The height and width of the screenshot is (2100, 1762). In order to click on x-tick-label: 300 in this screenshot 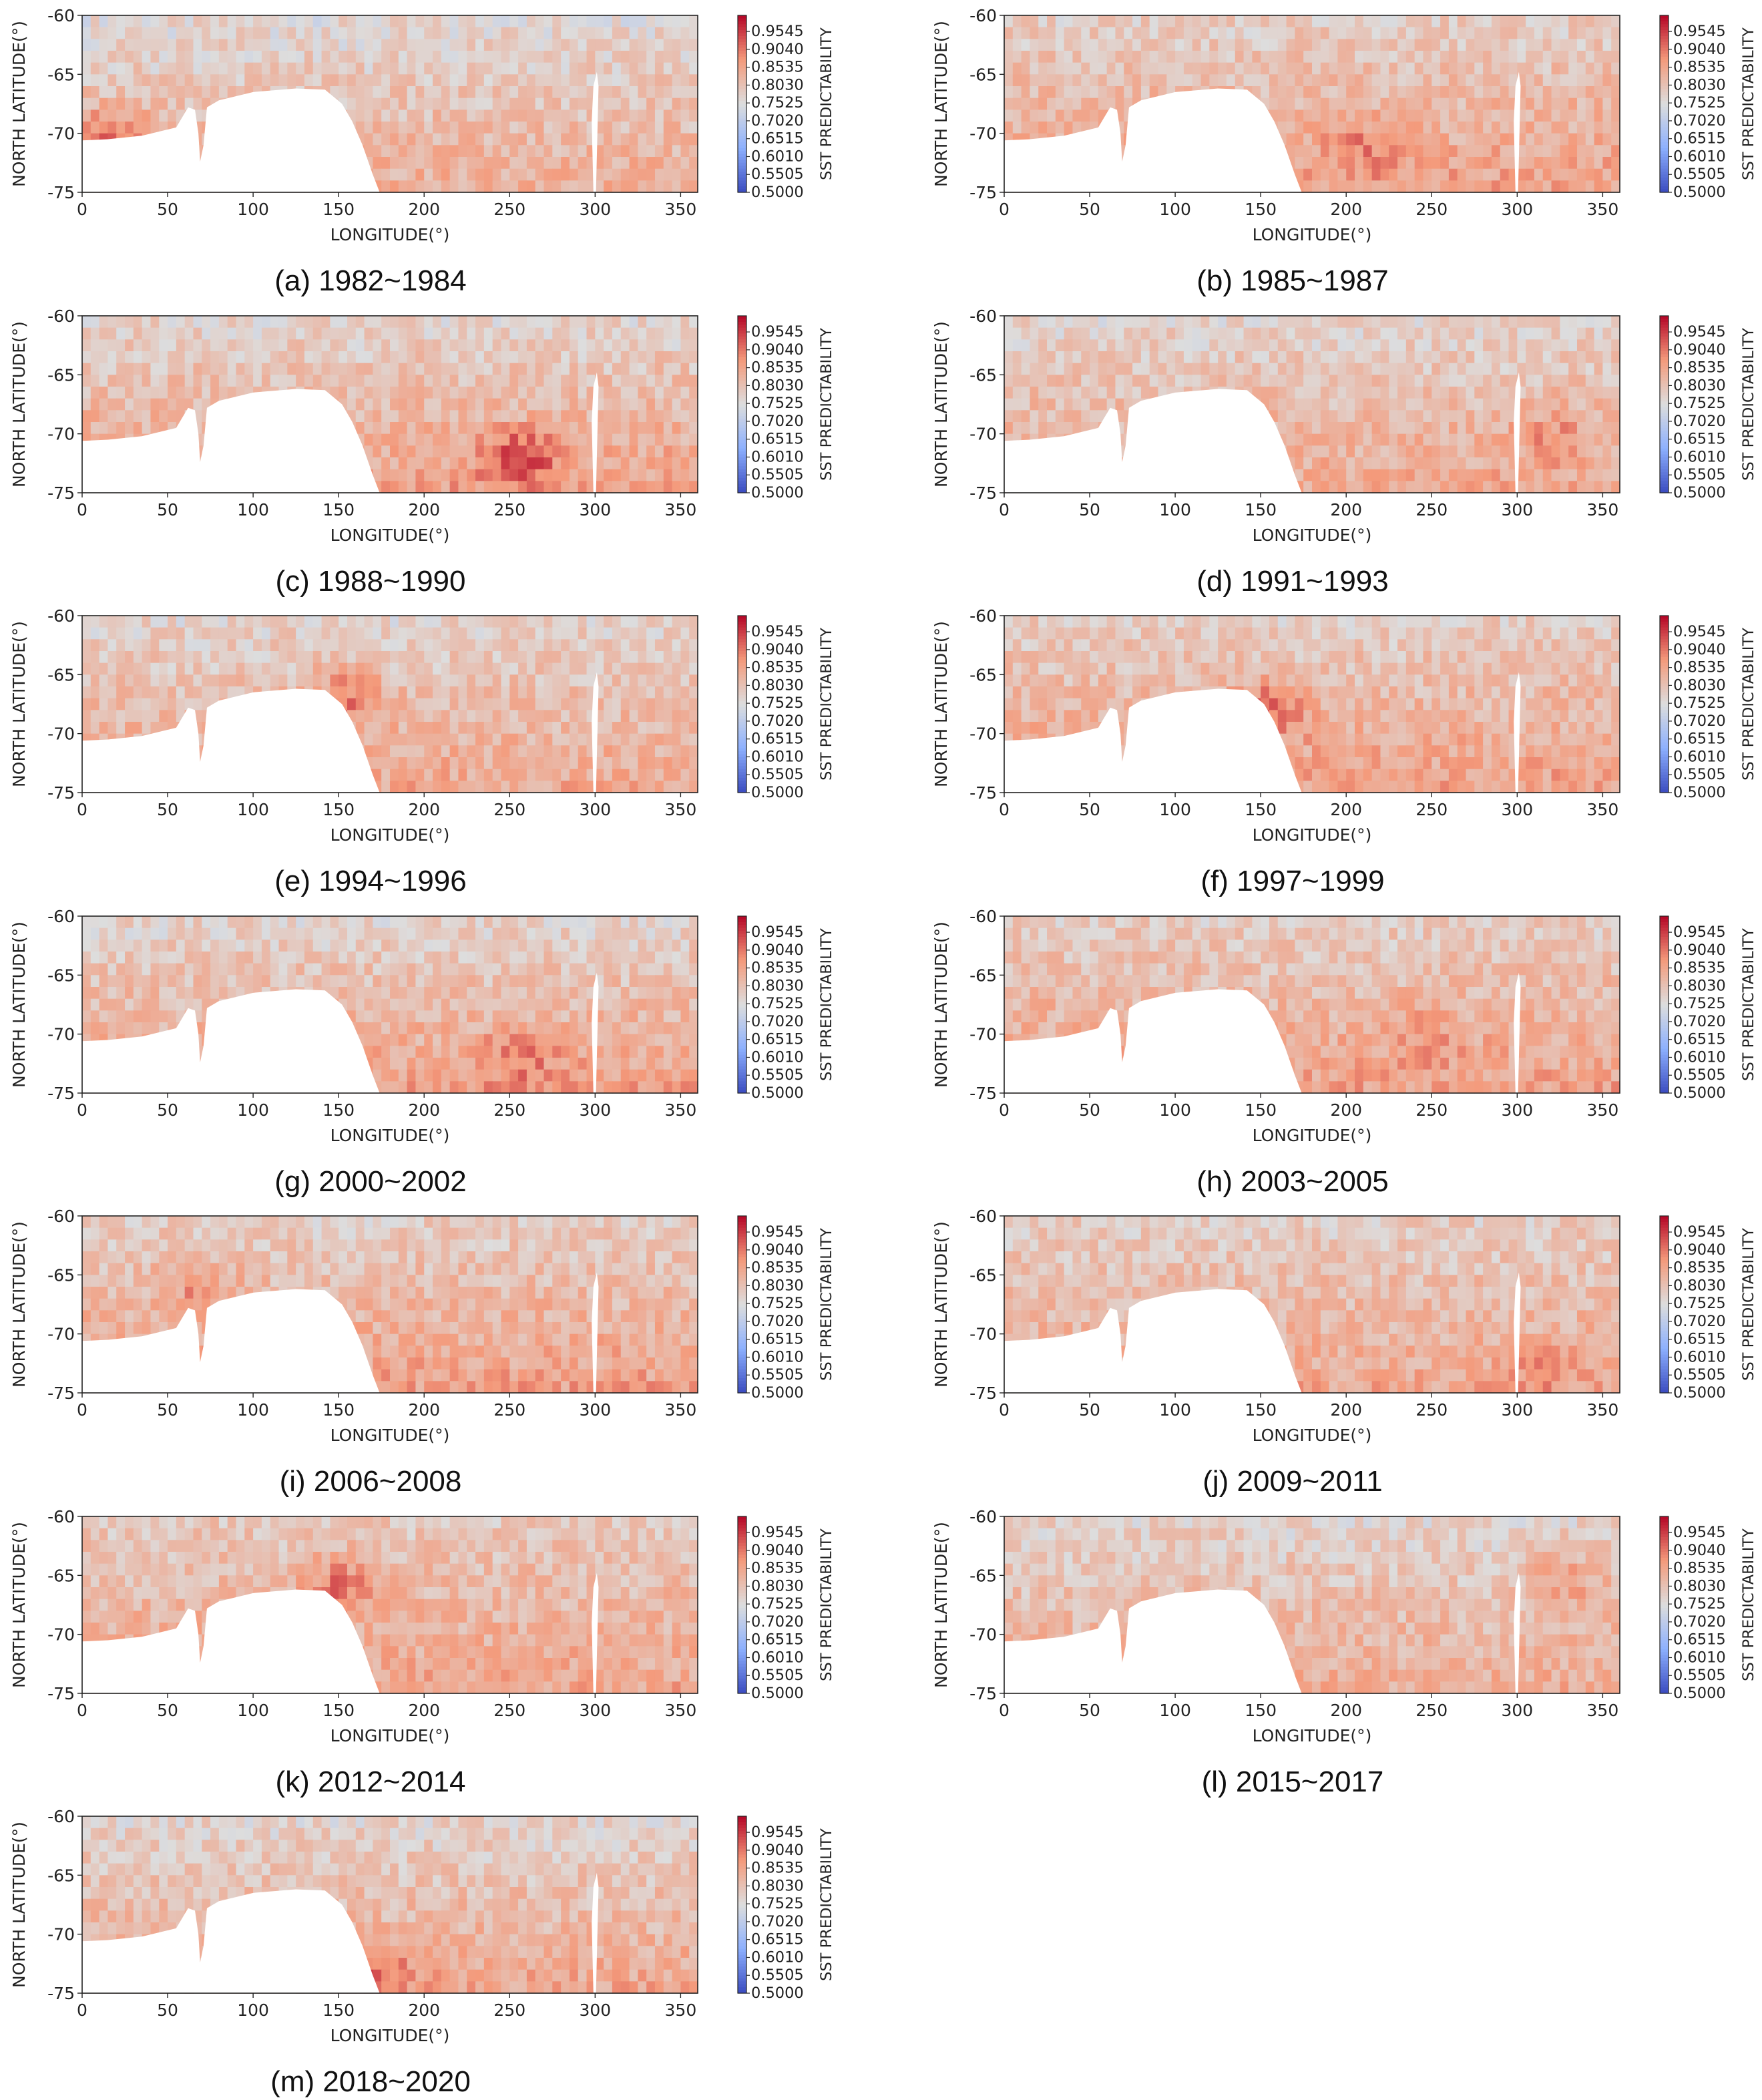, I will do `click(1517, 209)`.